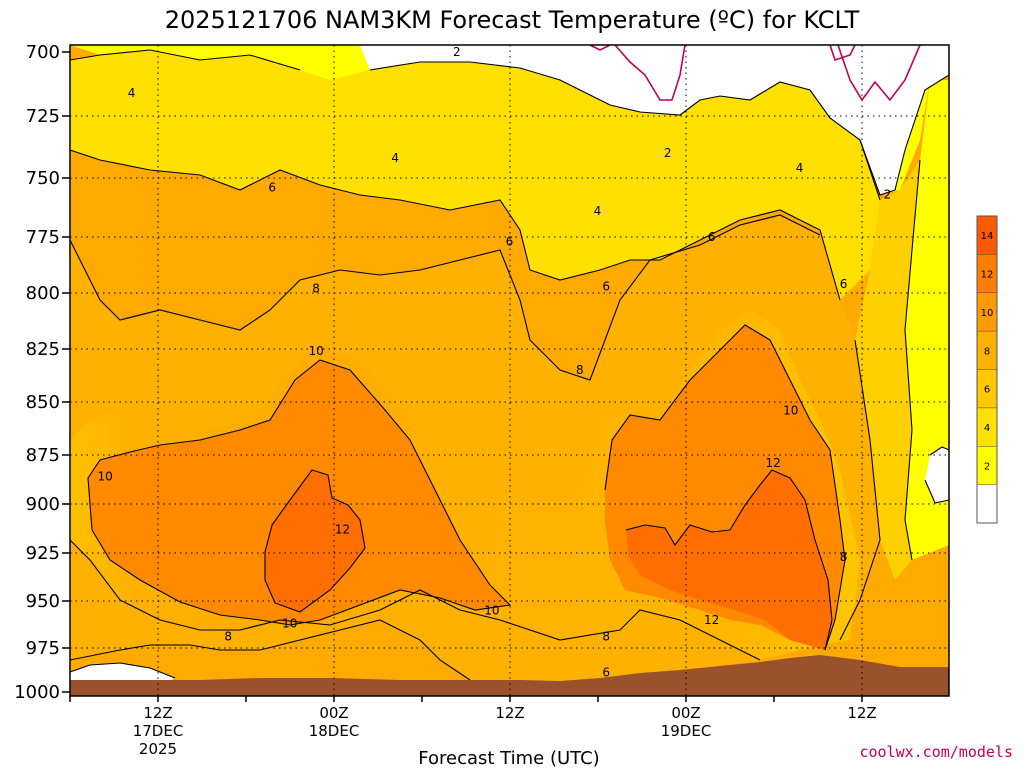 The height and width of the screenshot is (768, 1024). I want to click on y-tick-label: 725, so click(43, 116).